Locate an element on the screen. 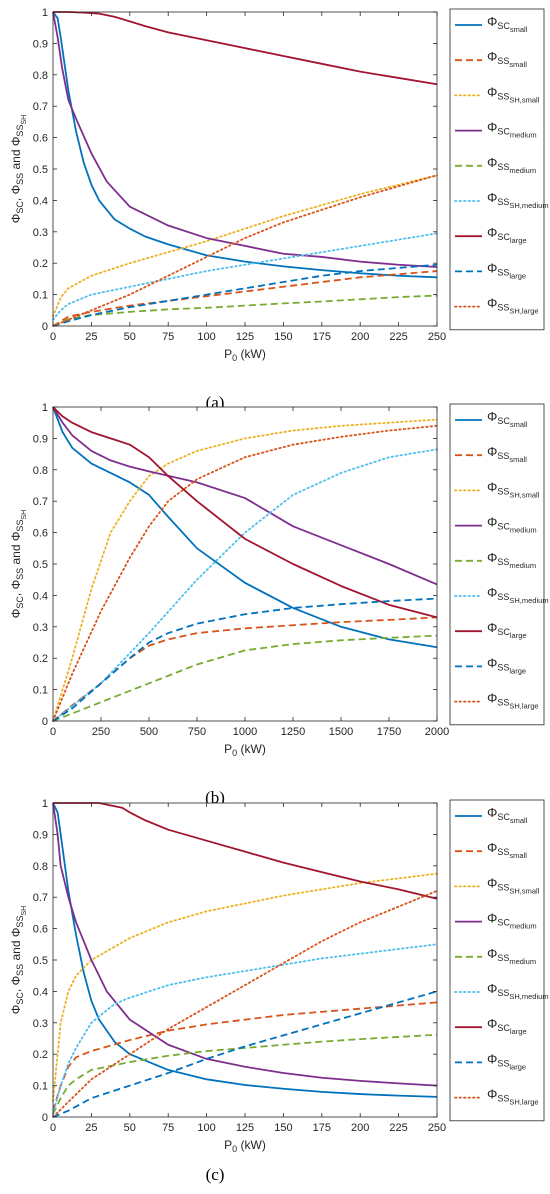  panel-label: (b) is located at coordinates (215, 797).